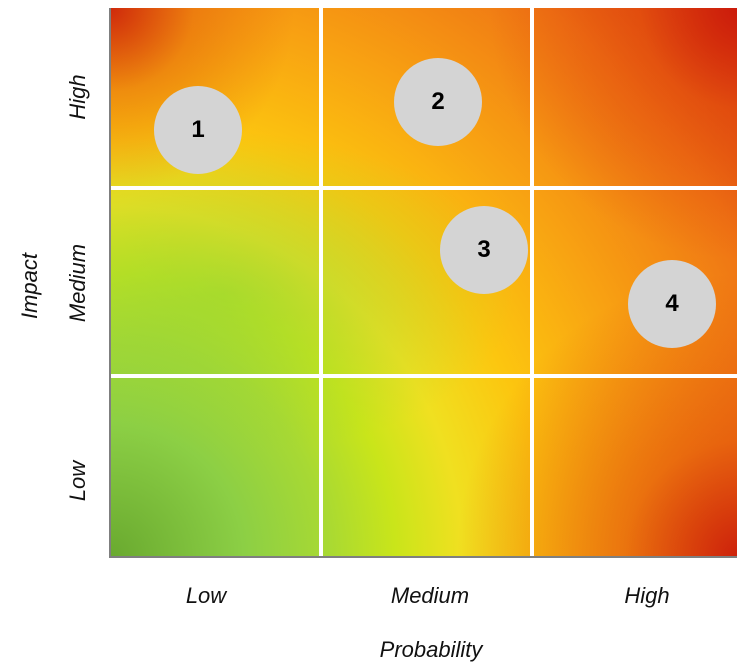 The height and width of the screenshot is (664, 737). I want to click on risk-marker-4: 4, so click(672, 304).